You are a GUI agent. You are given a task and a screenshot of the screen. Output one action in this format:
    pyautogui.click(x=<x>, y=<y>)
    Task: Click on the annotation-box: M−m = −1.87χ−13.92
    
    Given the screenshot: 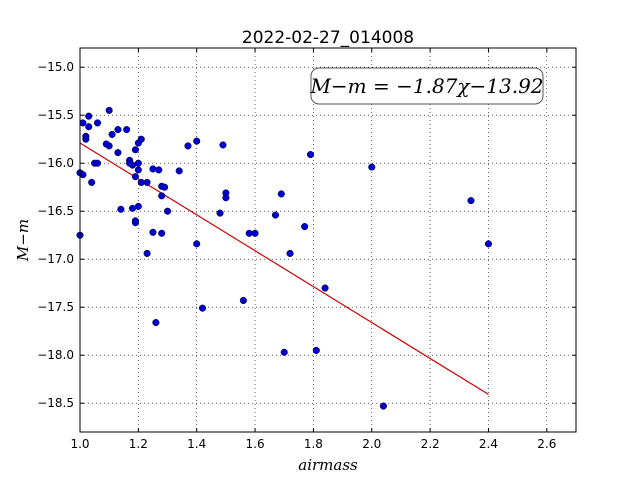 What is the action you would take?
    pyautogui.click(x=426, y=86)
    